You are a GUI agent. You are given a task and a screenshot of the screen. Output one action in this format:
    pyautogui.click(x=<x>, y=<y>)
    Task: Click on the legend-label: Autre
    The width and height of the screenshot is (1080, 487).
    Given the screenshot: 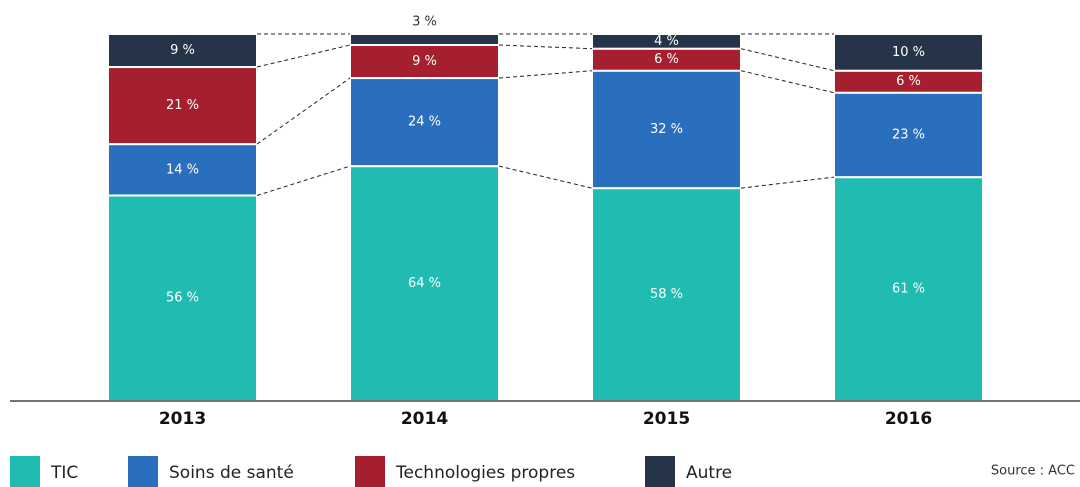 What is the action you would take?
    pyautogui.click(x=709, y=473)
    